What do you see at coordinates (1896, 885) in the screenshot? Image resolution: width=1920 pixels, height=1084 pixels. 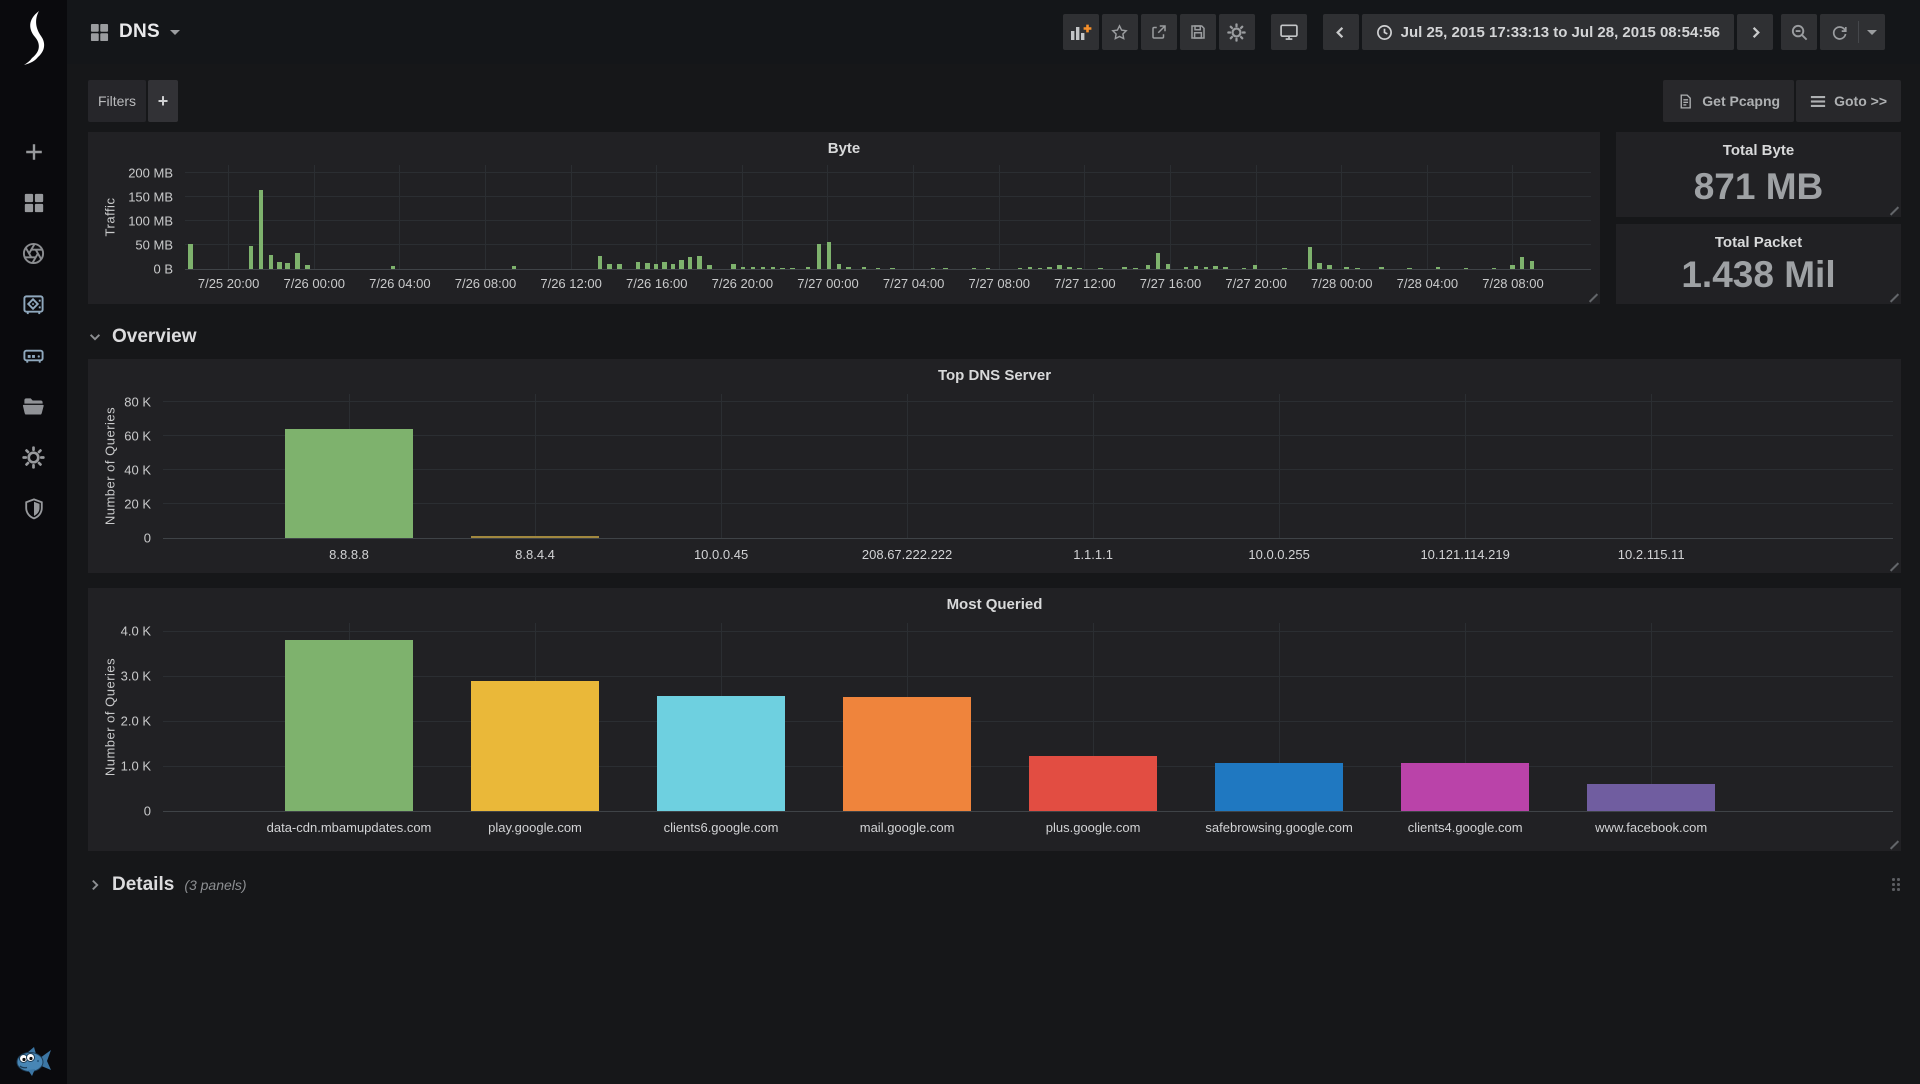 I see `section-drag-handle` at bounding box center [1896, 885].